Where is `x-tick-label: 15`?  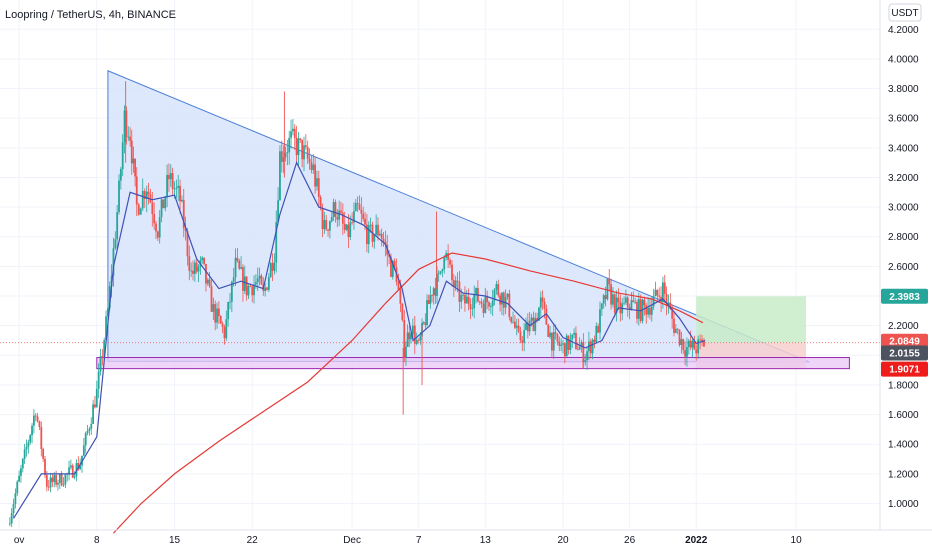
x-tick-label: 15 is located at coordinates (175, 540).